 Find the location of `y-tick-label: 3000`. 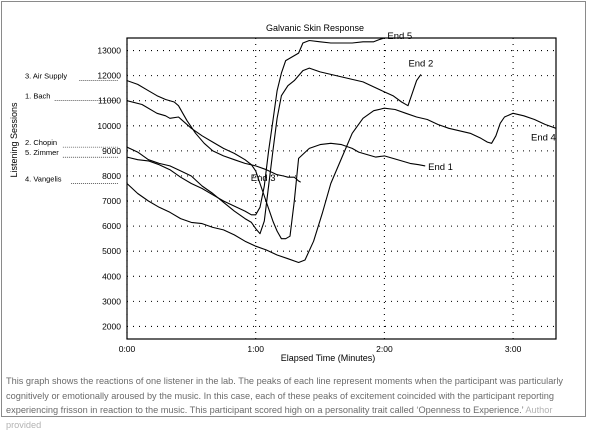

y-tick-label: 3000 is located at coordinates (111, 301).